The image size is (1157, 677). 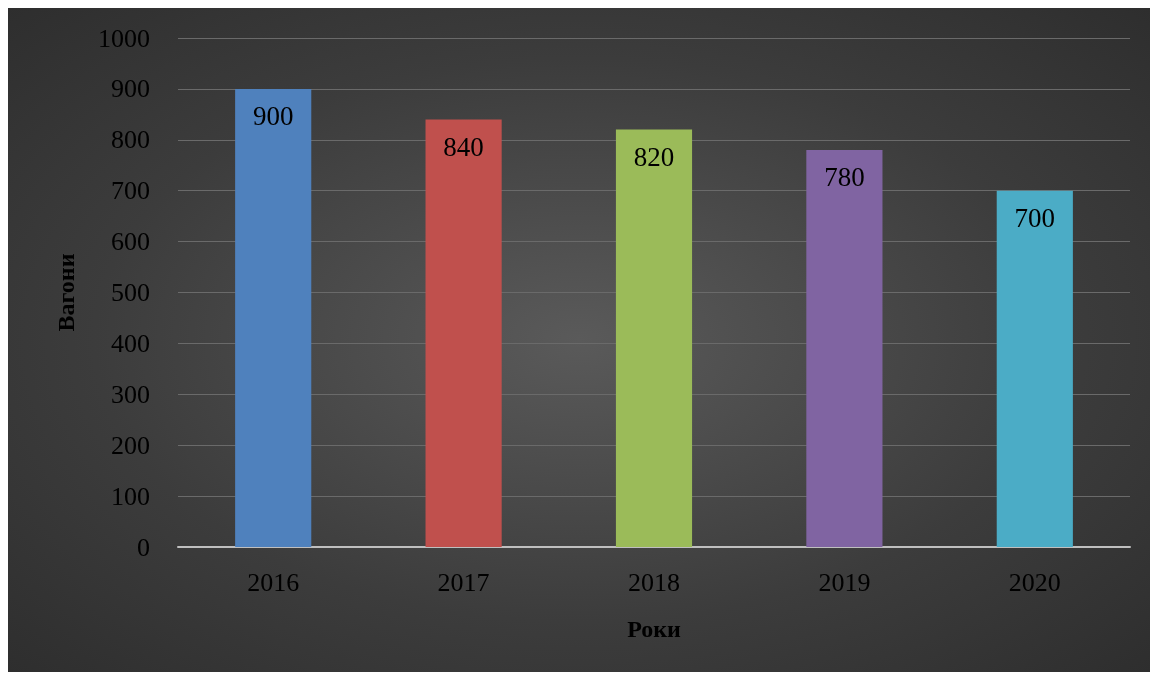 What do you see at coordinates (463, 146) in the screenshot?
I see `data-label: 840` at bounding box center [463, 146].